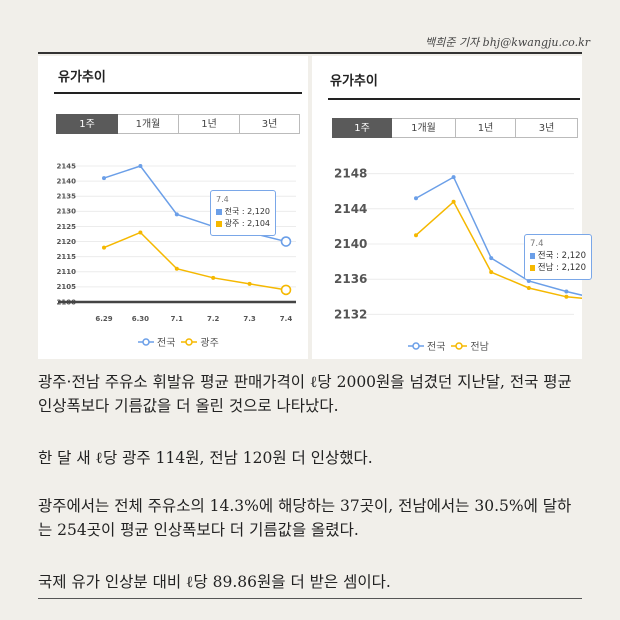 The width and height of the screenshot is (620, 620). What do you see at coordinates (222, 199) in the screenshot?
I see `left-tooltip-date: 7.4` at bounding box center [222, 199].